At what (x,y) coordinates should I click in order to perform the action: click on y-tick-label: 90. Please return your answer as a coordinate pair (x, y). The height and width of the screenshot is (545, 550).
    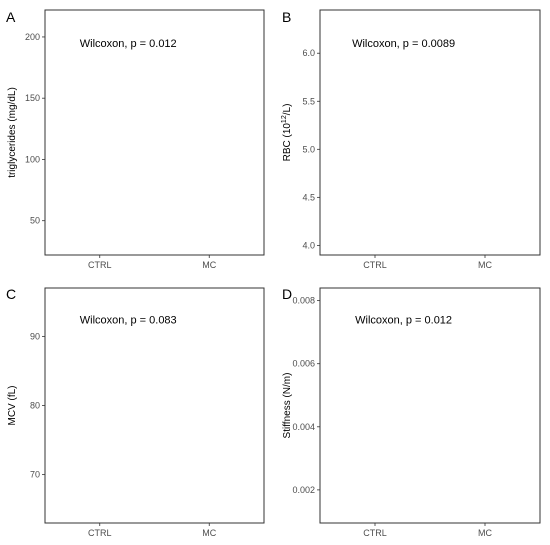
    Looking at the image, I should click on (35, 336).